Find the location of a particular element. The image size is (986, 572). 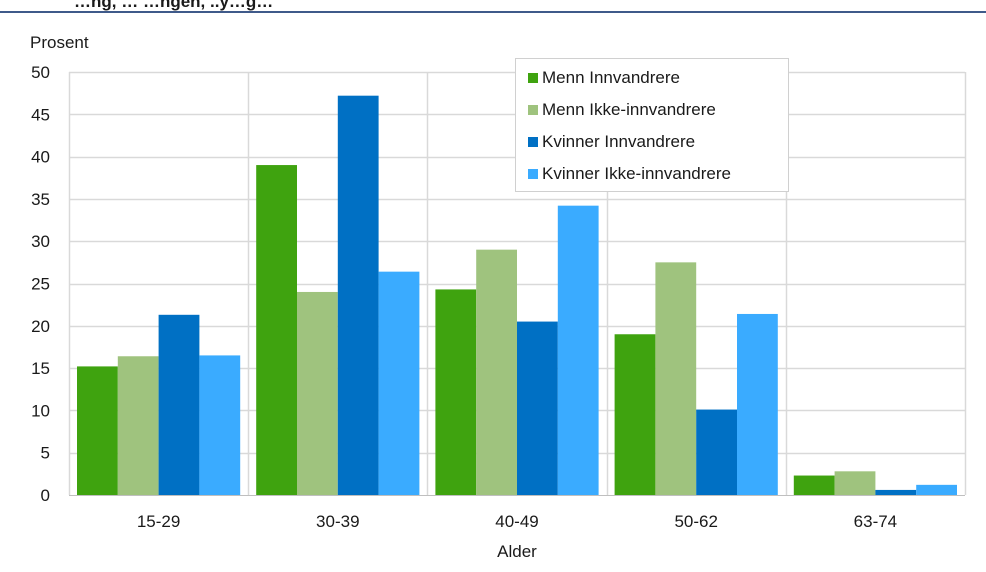

y-tick-label: 20 is located at coordinates (40, 326).